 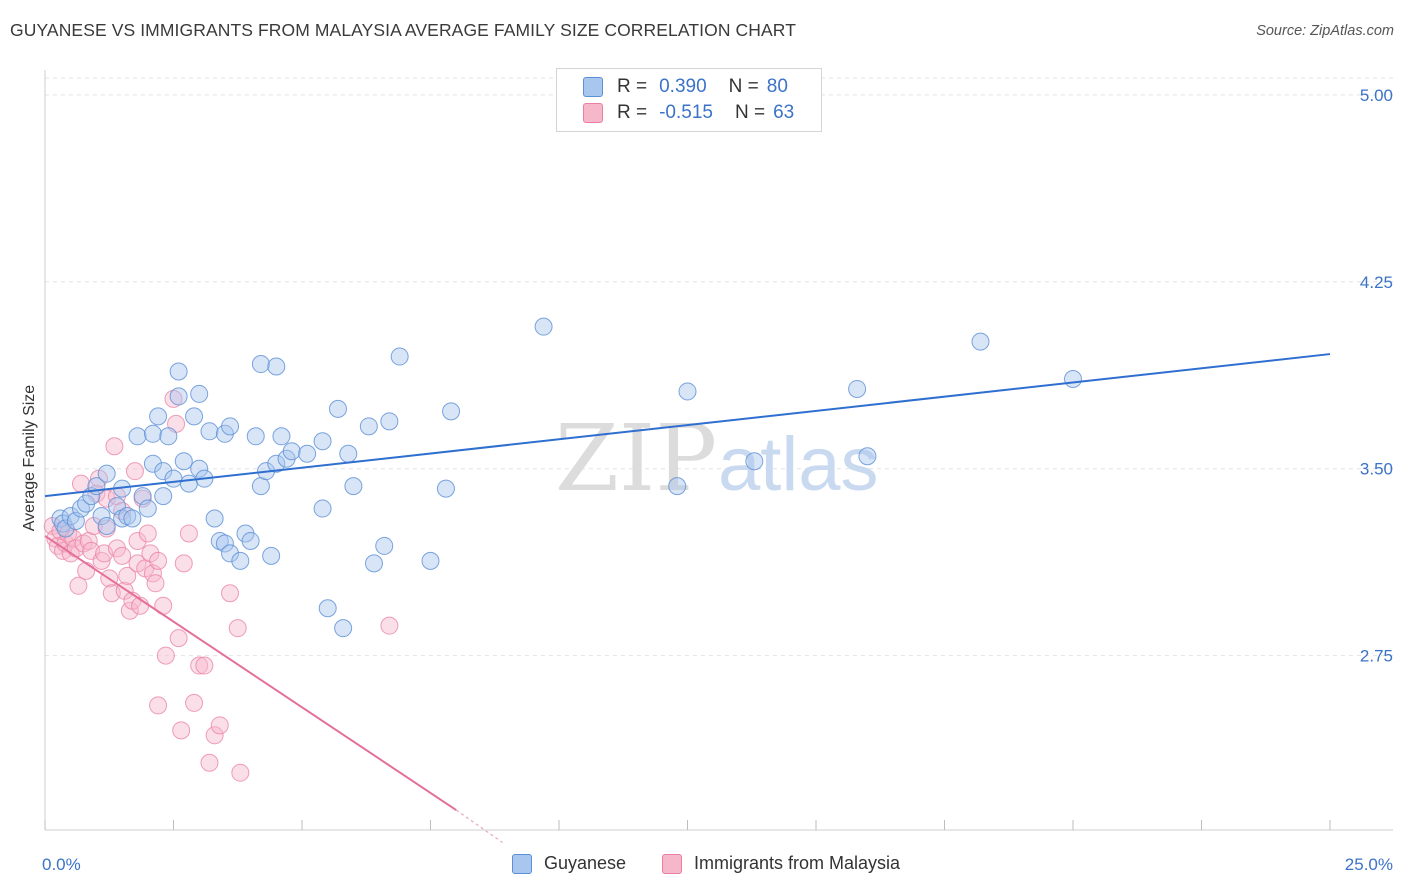 I want to click on y-tick-label: 4.25, so click(x=1376, y=282).